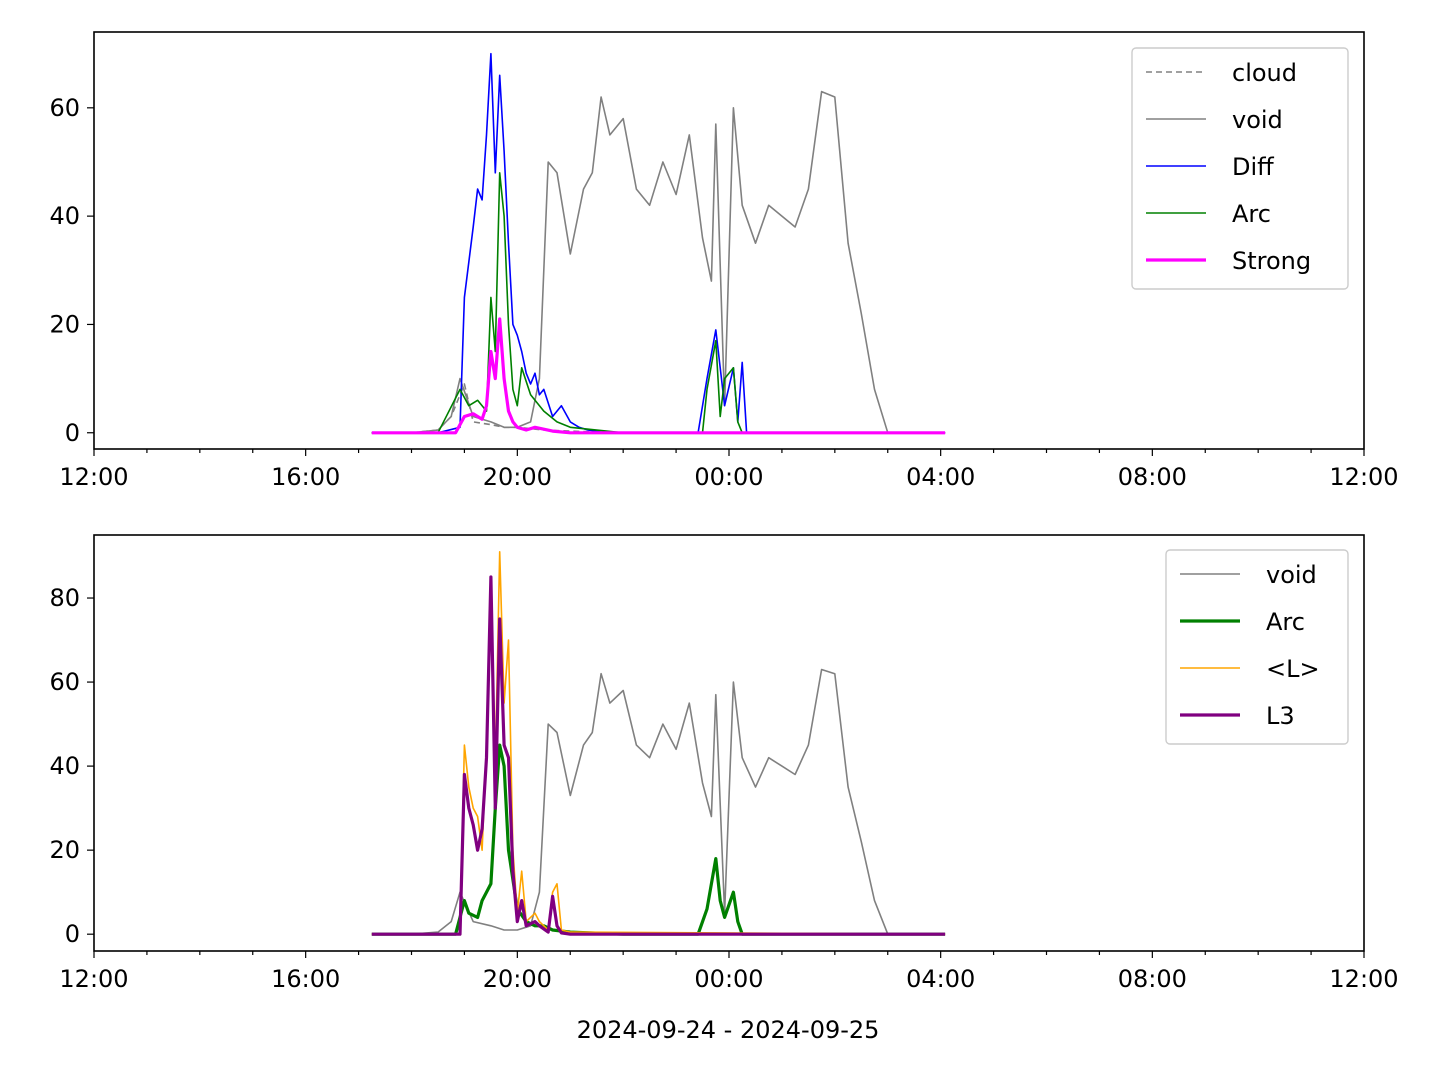  What do you see at coordinates (1257, 647) in the screenshot?
I see `legend: void Arc <L> L3` at bounding box center [1257, 647].